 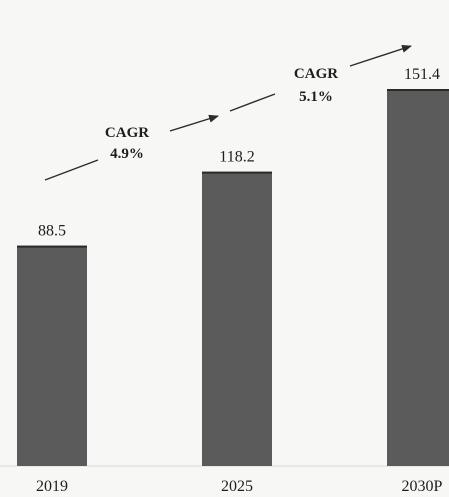 What do you see at coordinates (52, 486) in the screenshot?
I see `category-label: 2019` at bounding box center [52, 486].